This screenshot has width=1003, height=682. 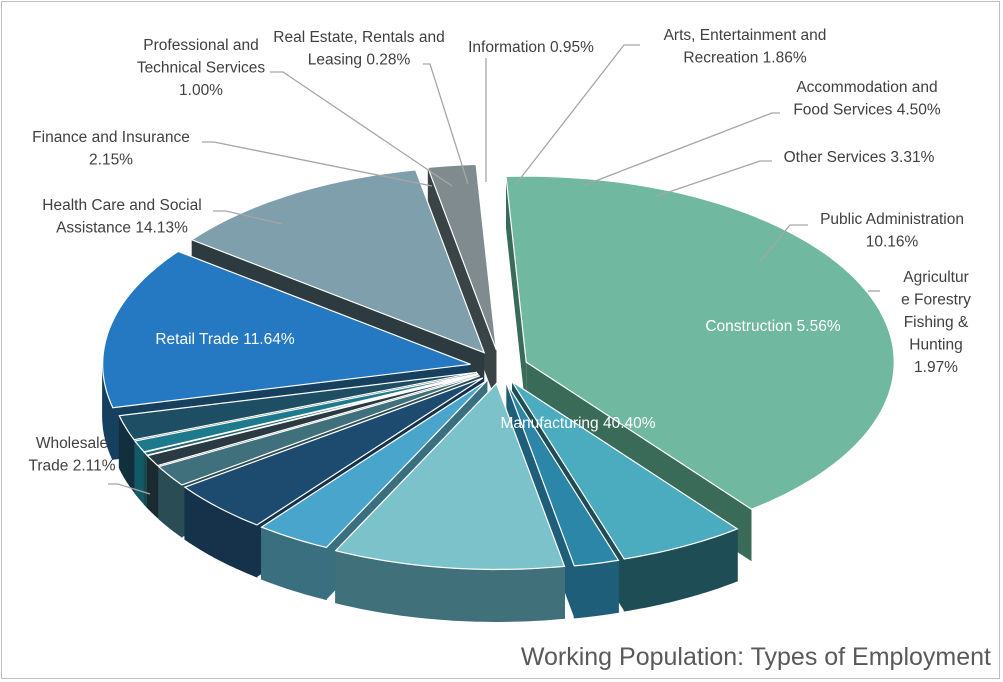 What do you see at coordinates (892, 231) in the screenshot?
I see `data-label: Public Administration 10.16%` at bounding box center [892, 231].